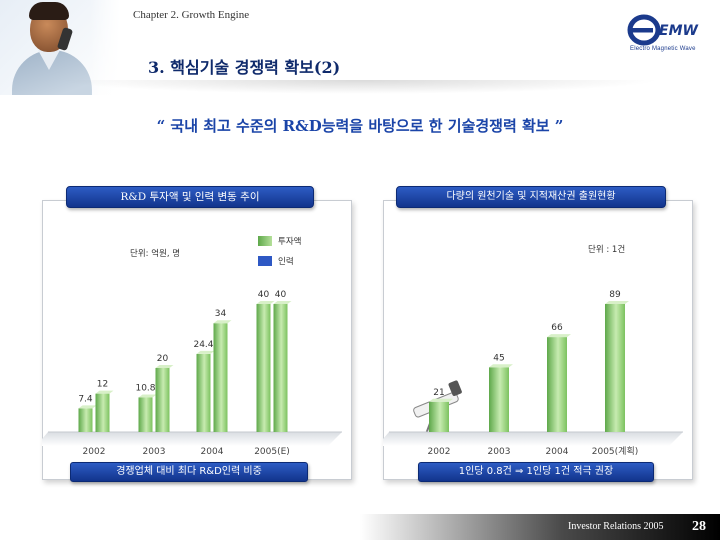 This screenshot has width=720, height=540. I want to click on footer-text: Investor Relations 2005, so click(616, 526).